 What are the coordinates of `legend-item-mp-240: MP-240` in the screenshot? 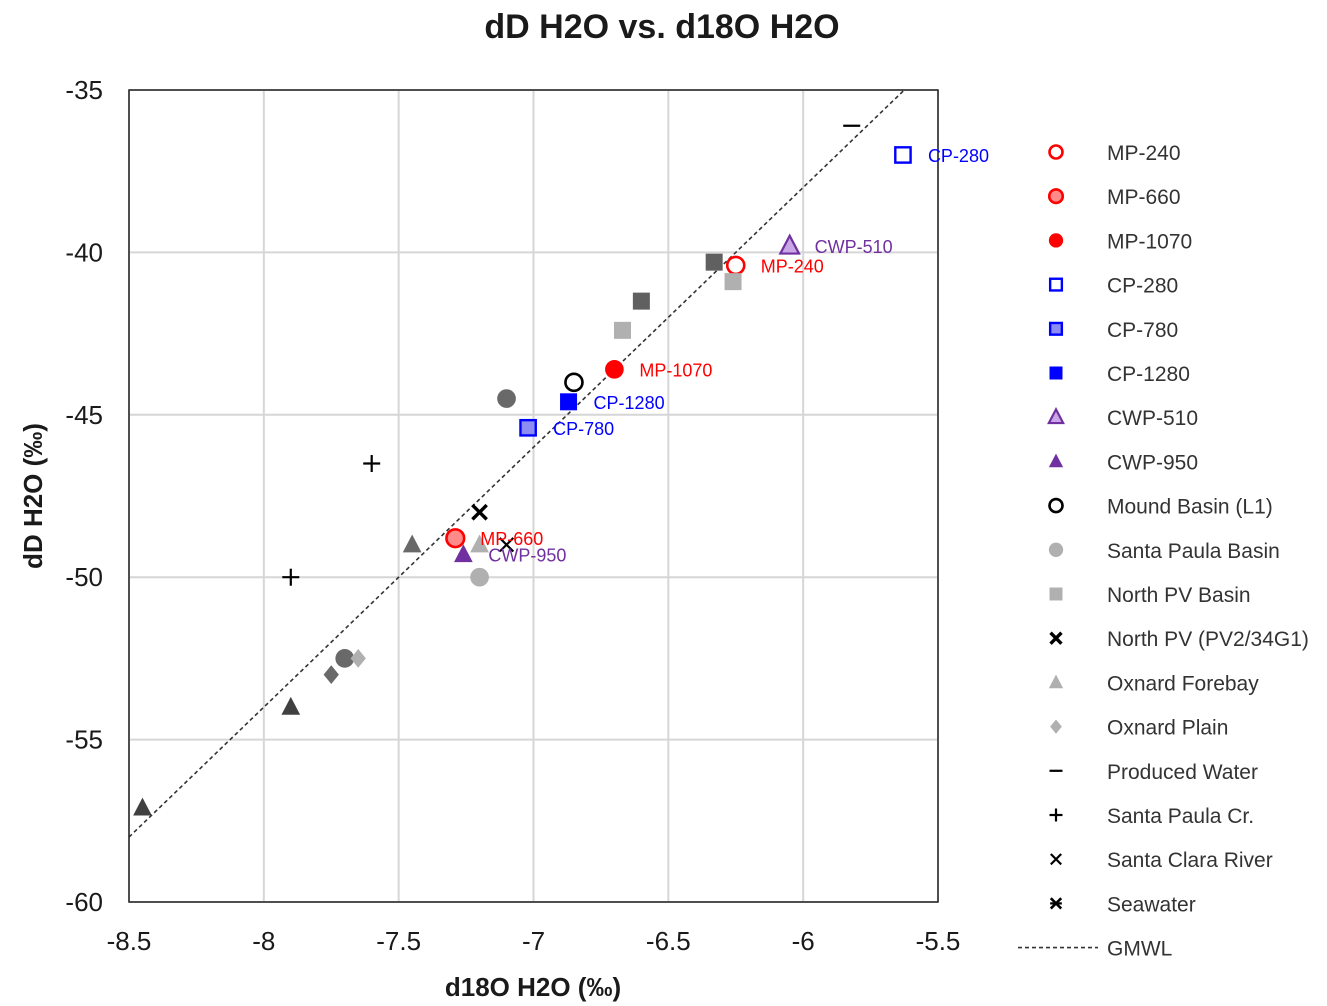 It's located at (1114, 153).